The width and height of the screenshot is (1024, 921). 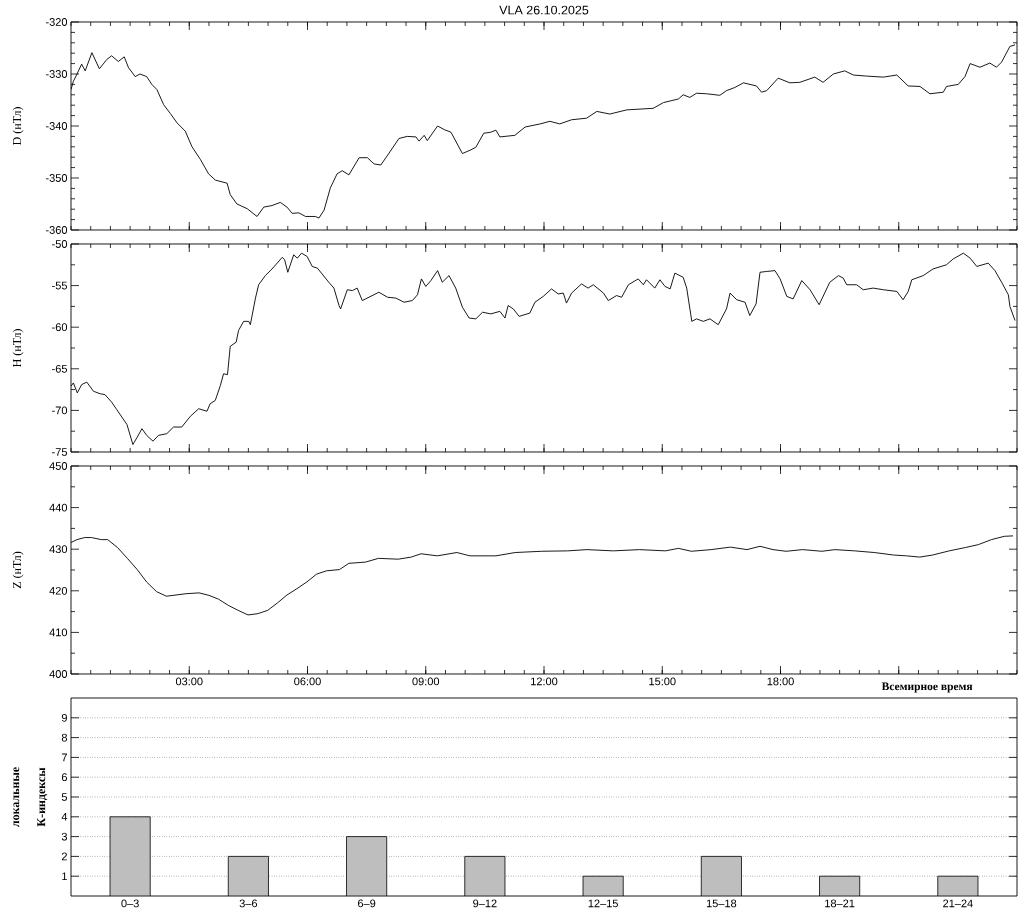 What do you see at coordinates (60, 285) in the screenshot?
I see `y-tick-label: -55` at bounding box center [60, 285].